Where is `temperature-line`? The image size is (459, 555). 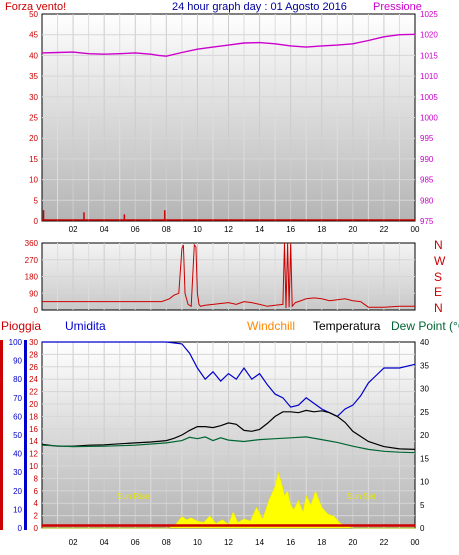 temperature-line is located at coordinates (228, 429).